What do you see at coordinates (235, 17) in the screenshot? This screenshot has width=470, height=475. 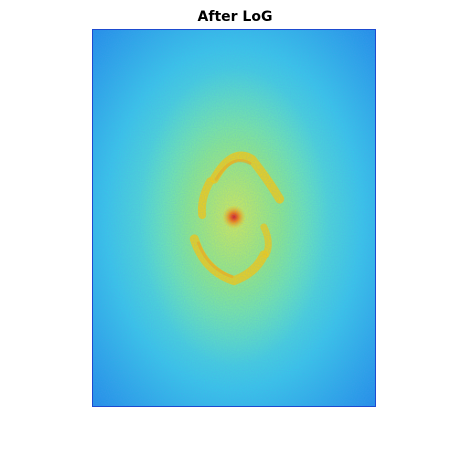 I see `figure-title: After LoG` at bounding box center [235, 17].